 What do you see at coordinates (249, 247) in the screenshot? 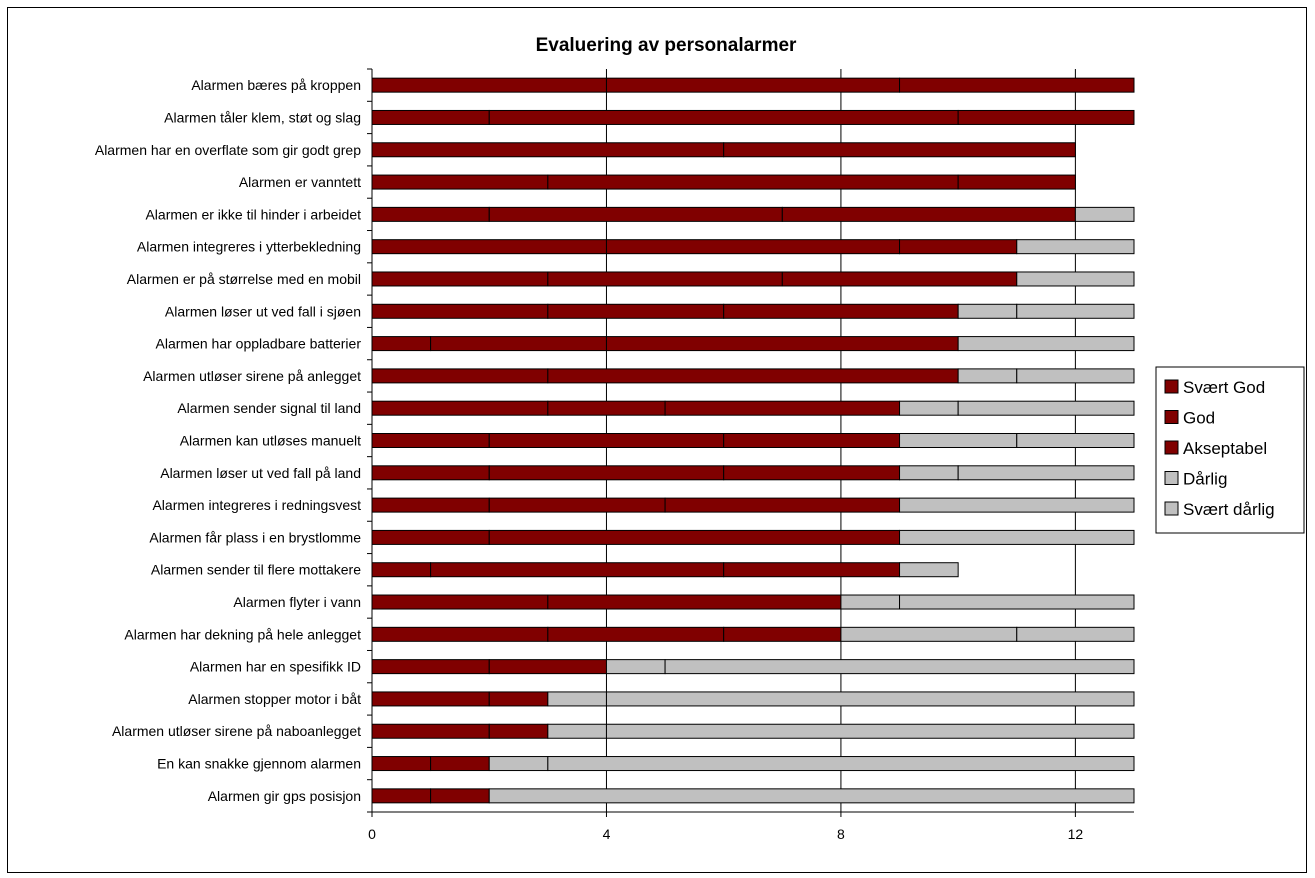
I see `category-label-6: Alarmen integreres i ytterbekledning` at bounding box center [249, 247].